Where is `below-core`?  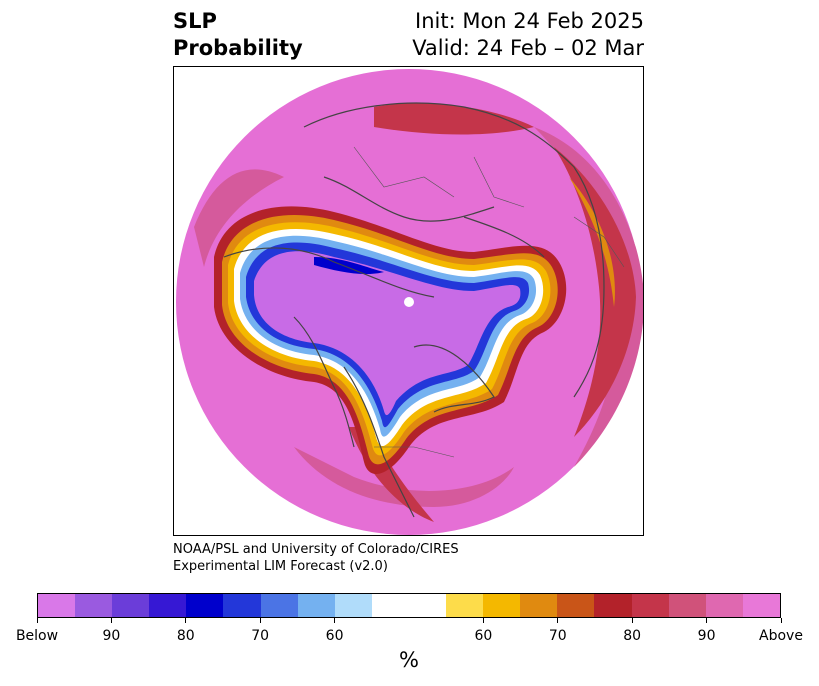 below-core is located at coordinates (387, 333).